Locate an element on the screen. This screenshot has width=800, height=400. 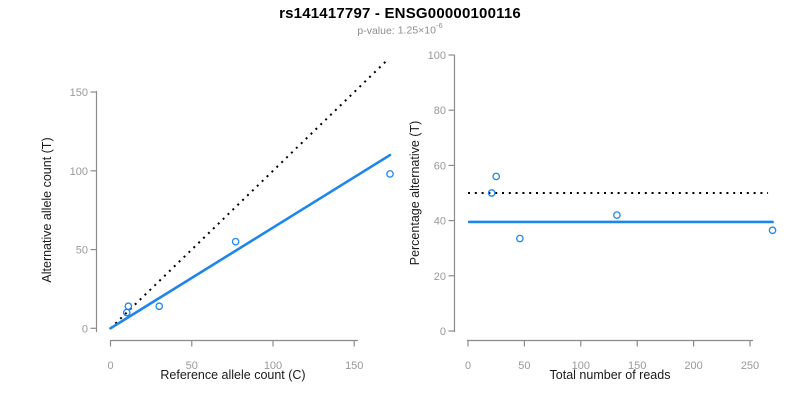
percentage-alternative-x-tick-label: 50 is located at coordinates (524, 366).